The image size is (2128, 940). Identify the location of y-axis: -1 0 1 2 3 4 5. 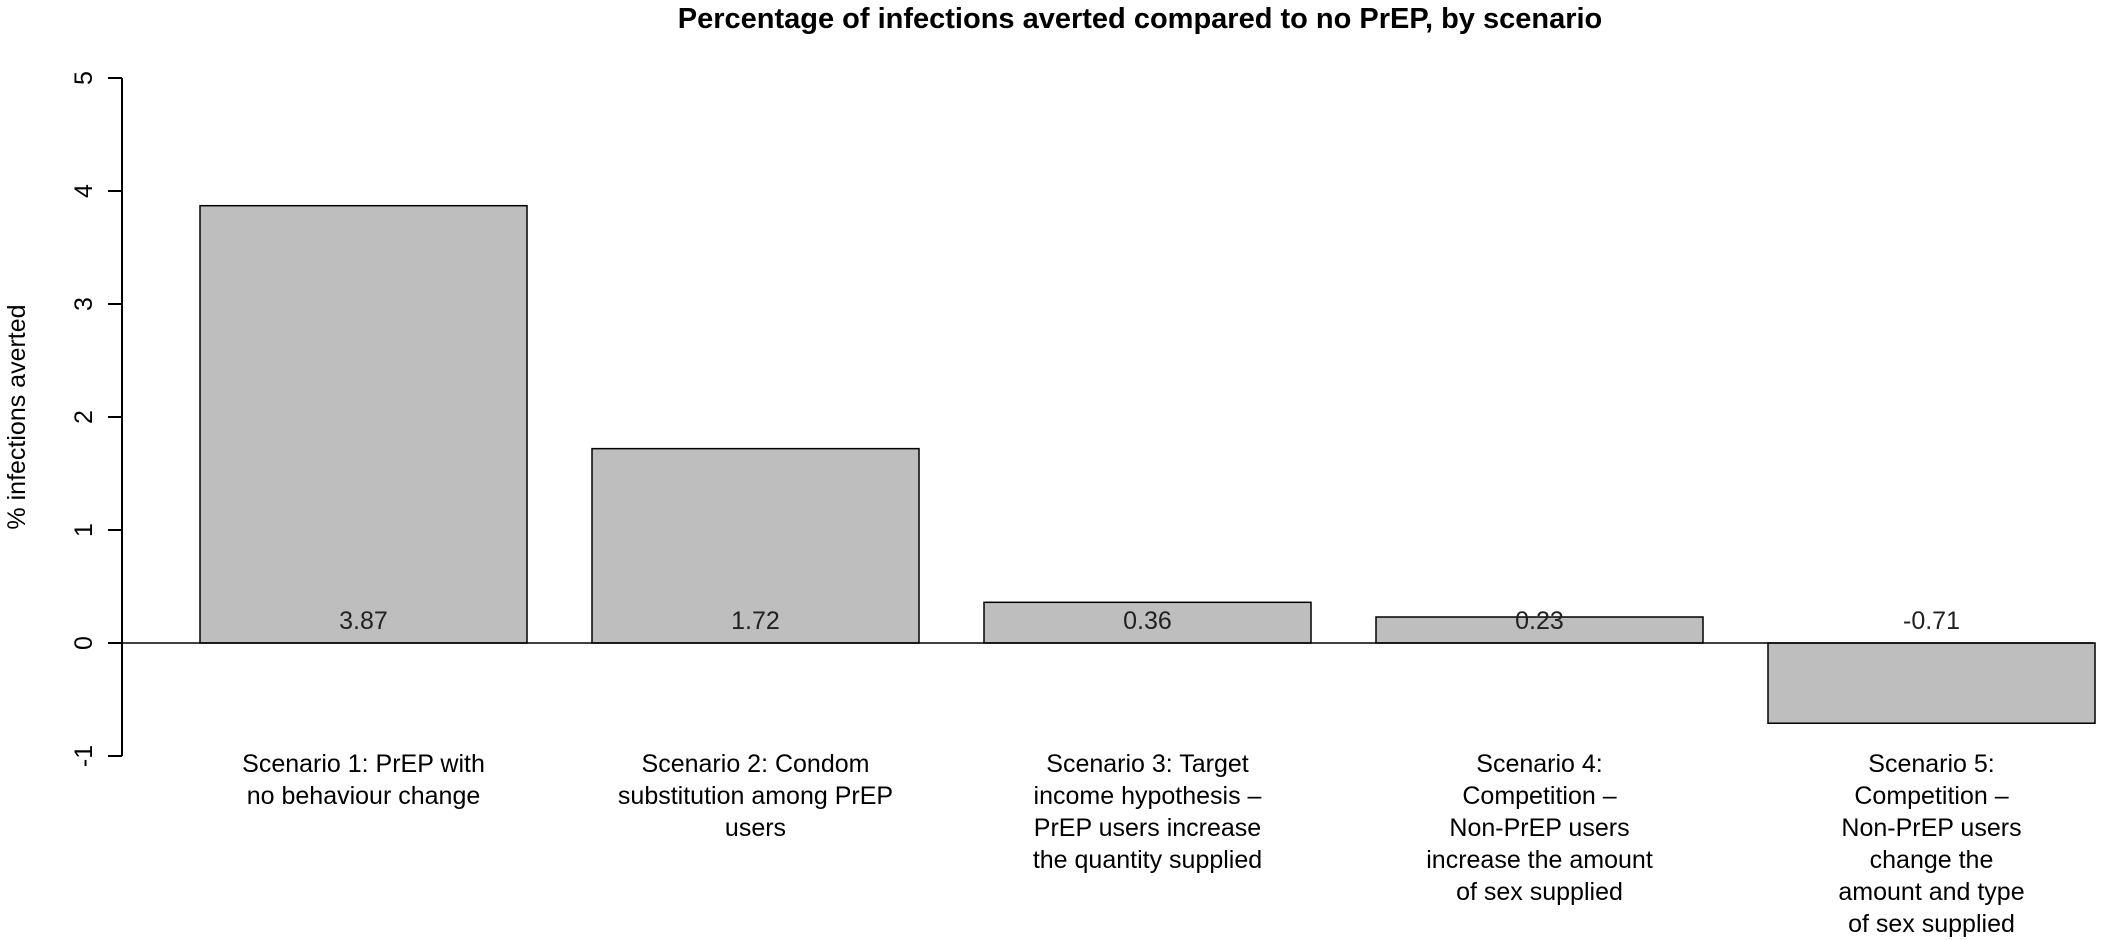
(96, 419).